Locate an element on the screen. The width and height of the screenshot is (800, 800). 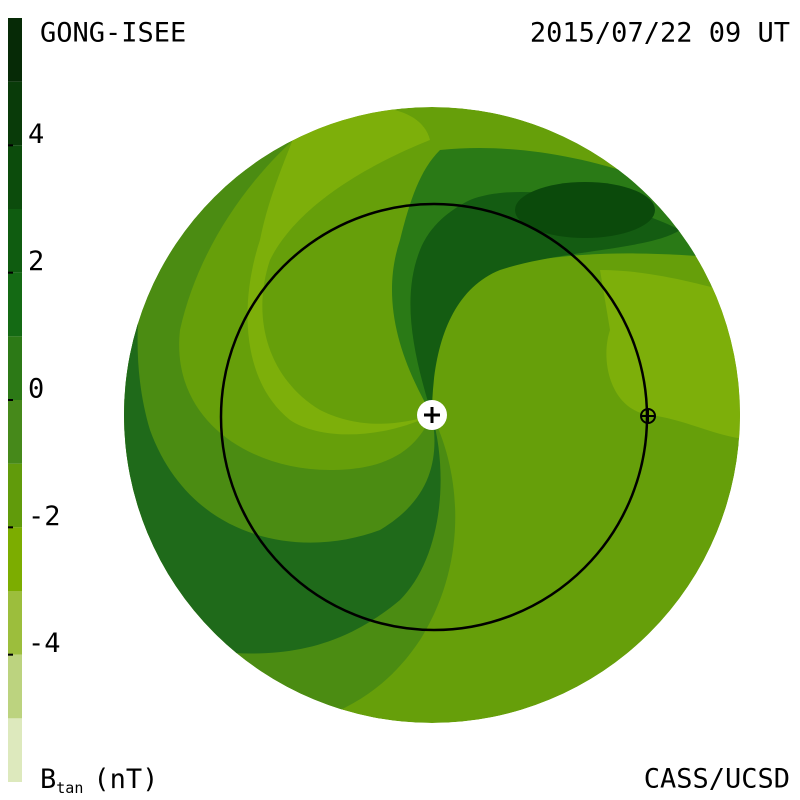
colorbar-label: Btan (nT) is located at coordinates (99, 780).